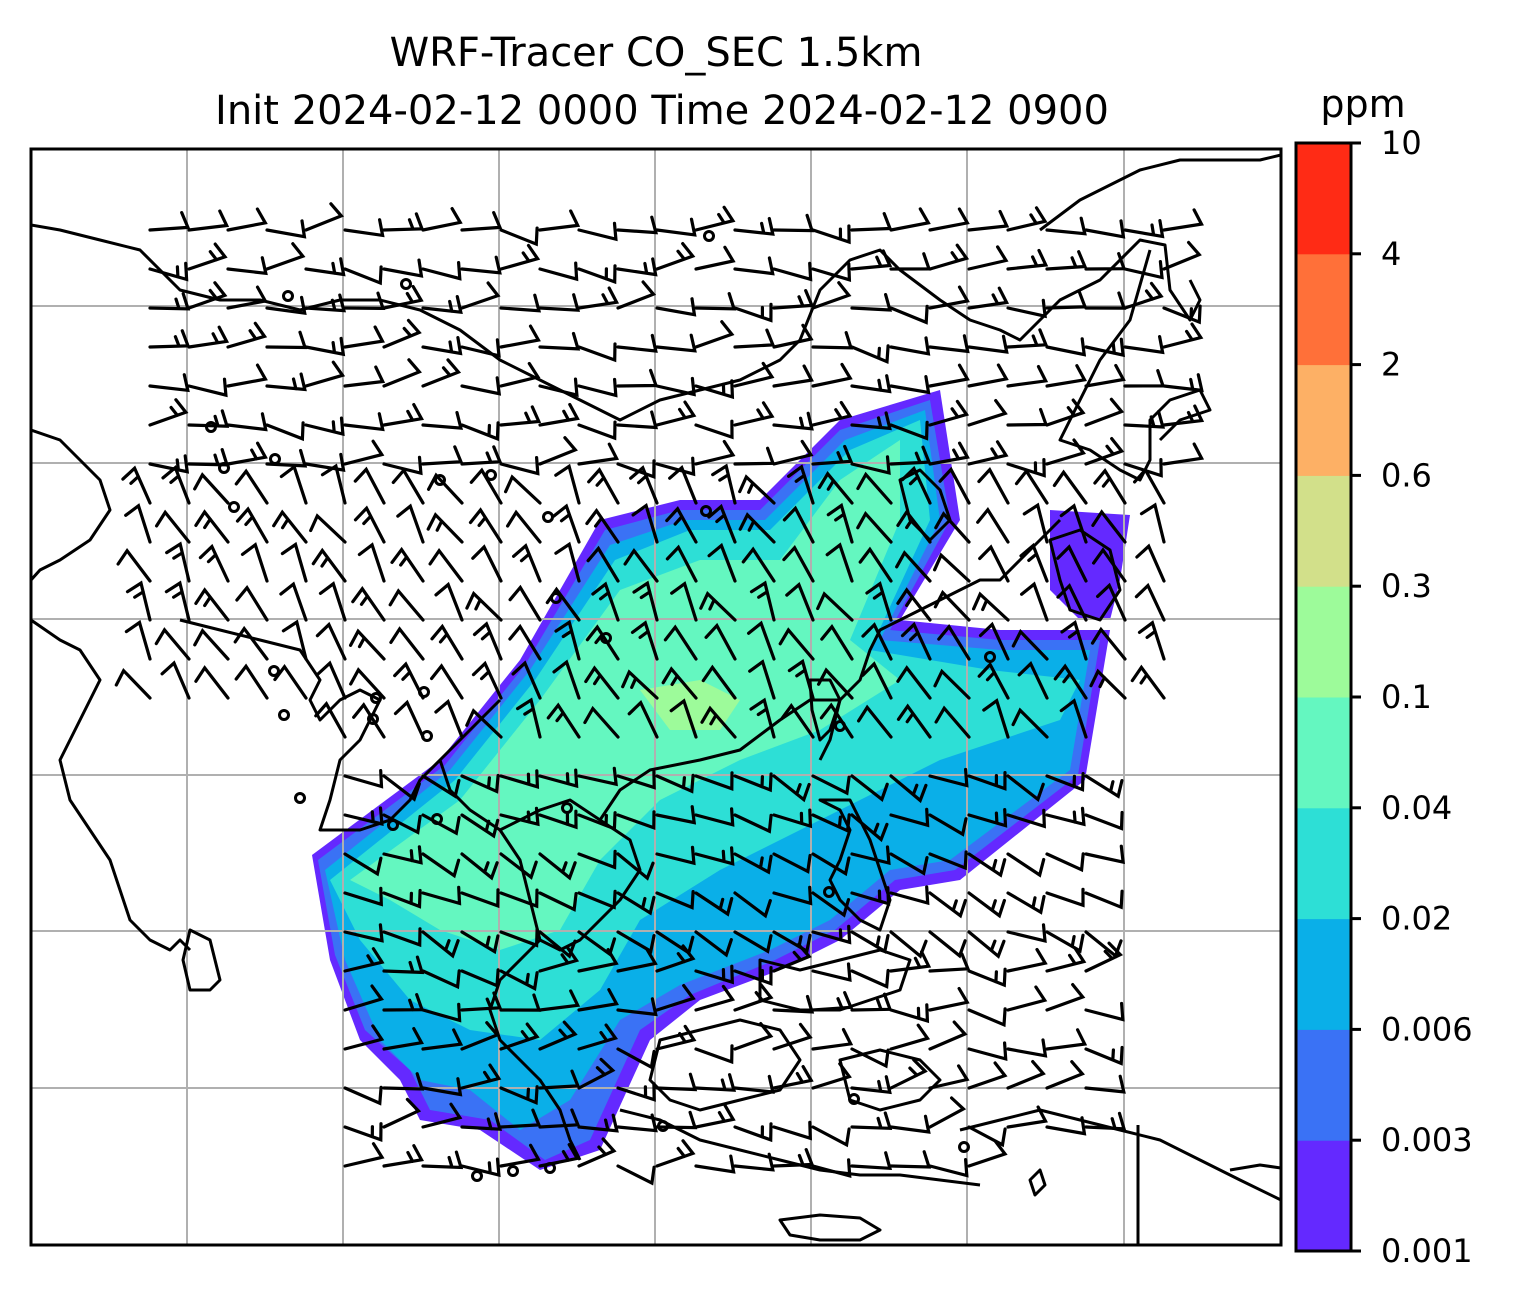 The height and width of the screenshot is (1306, 1528). What do you see at coordinates (1427, 1251) in the screenshot?
I see `colorbar-tick-label: 0.001` at bounding box center [1427, 1251].